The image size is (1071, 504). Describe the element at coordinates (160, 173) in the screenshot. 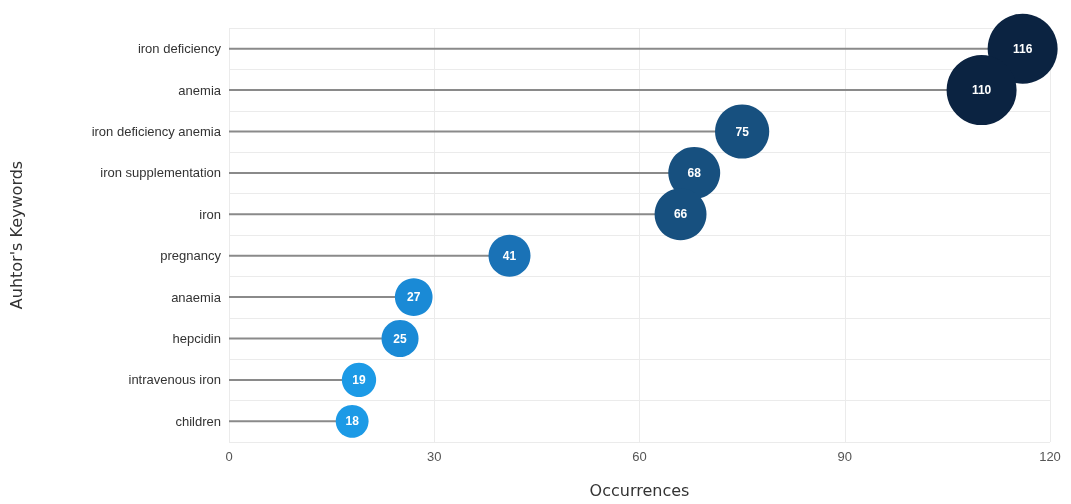

I see `y-tick-label: iron supplementation` at that location.